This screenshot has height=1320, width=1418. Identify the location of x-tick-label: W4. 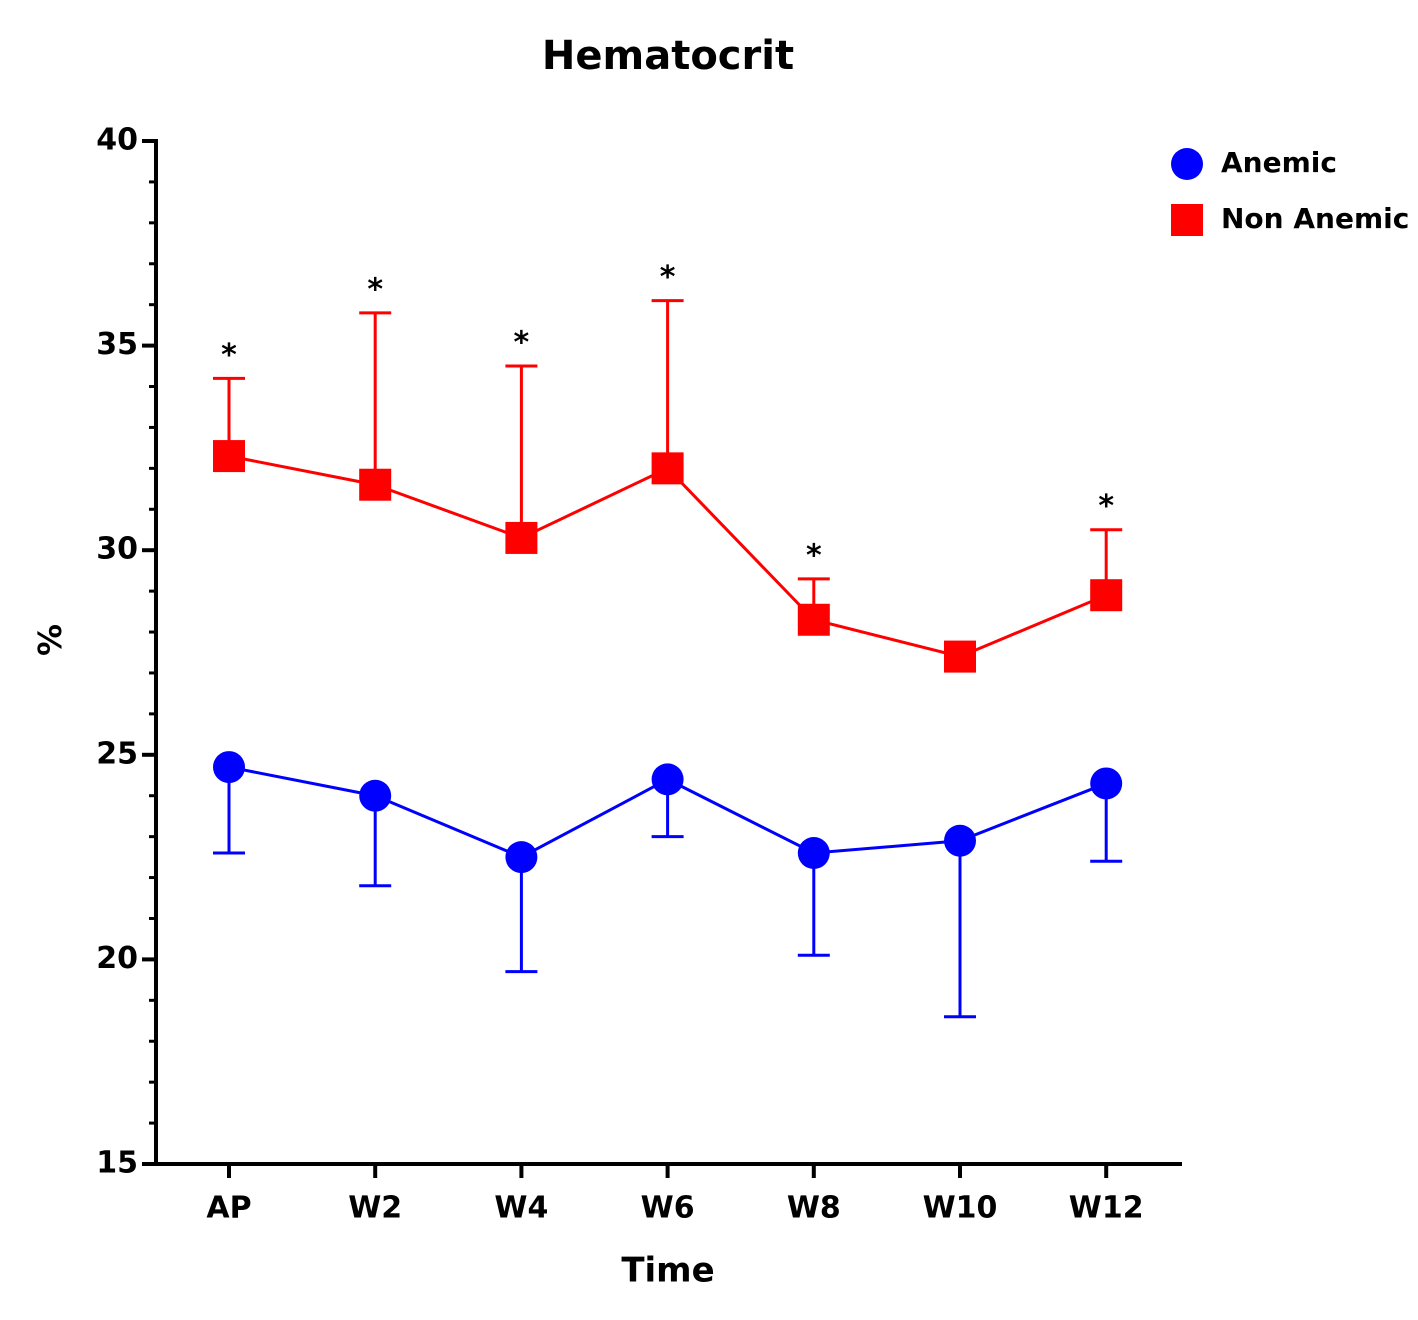
(521, 1208).